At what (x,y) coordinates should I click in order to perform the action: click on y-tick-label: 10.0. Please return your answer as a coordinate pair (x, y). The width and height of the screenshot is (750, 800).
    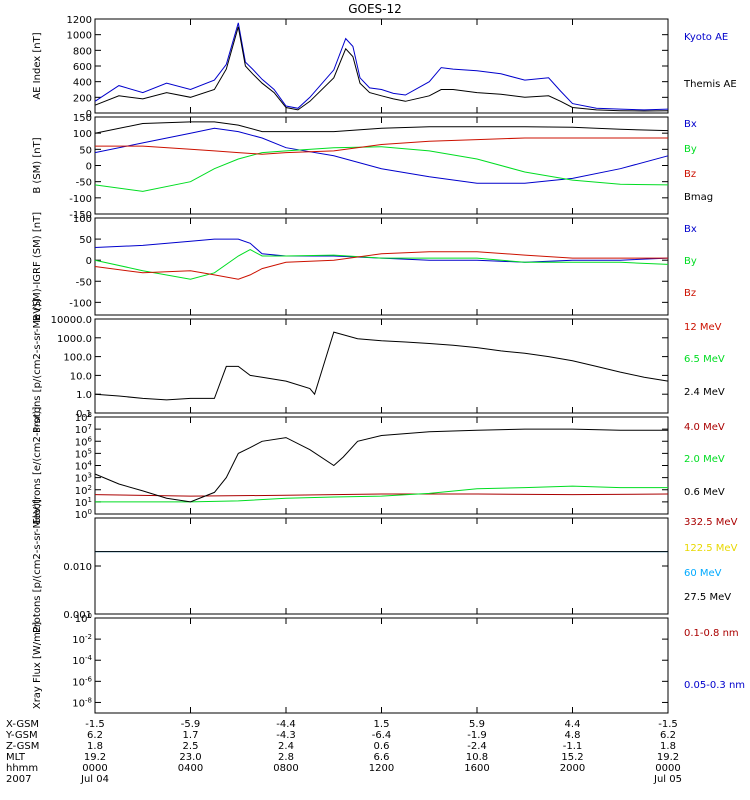
    Looking at the image, I should click on (81, 376).